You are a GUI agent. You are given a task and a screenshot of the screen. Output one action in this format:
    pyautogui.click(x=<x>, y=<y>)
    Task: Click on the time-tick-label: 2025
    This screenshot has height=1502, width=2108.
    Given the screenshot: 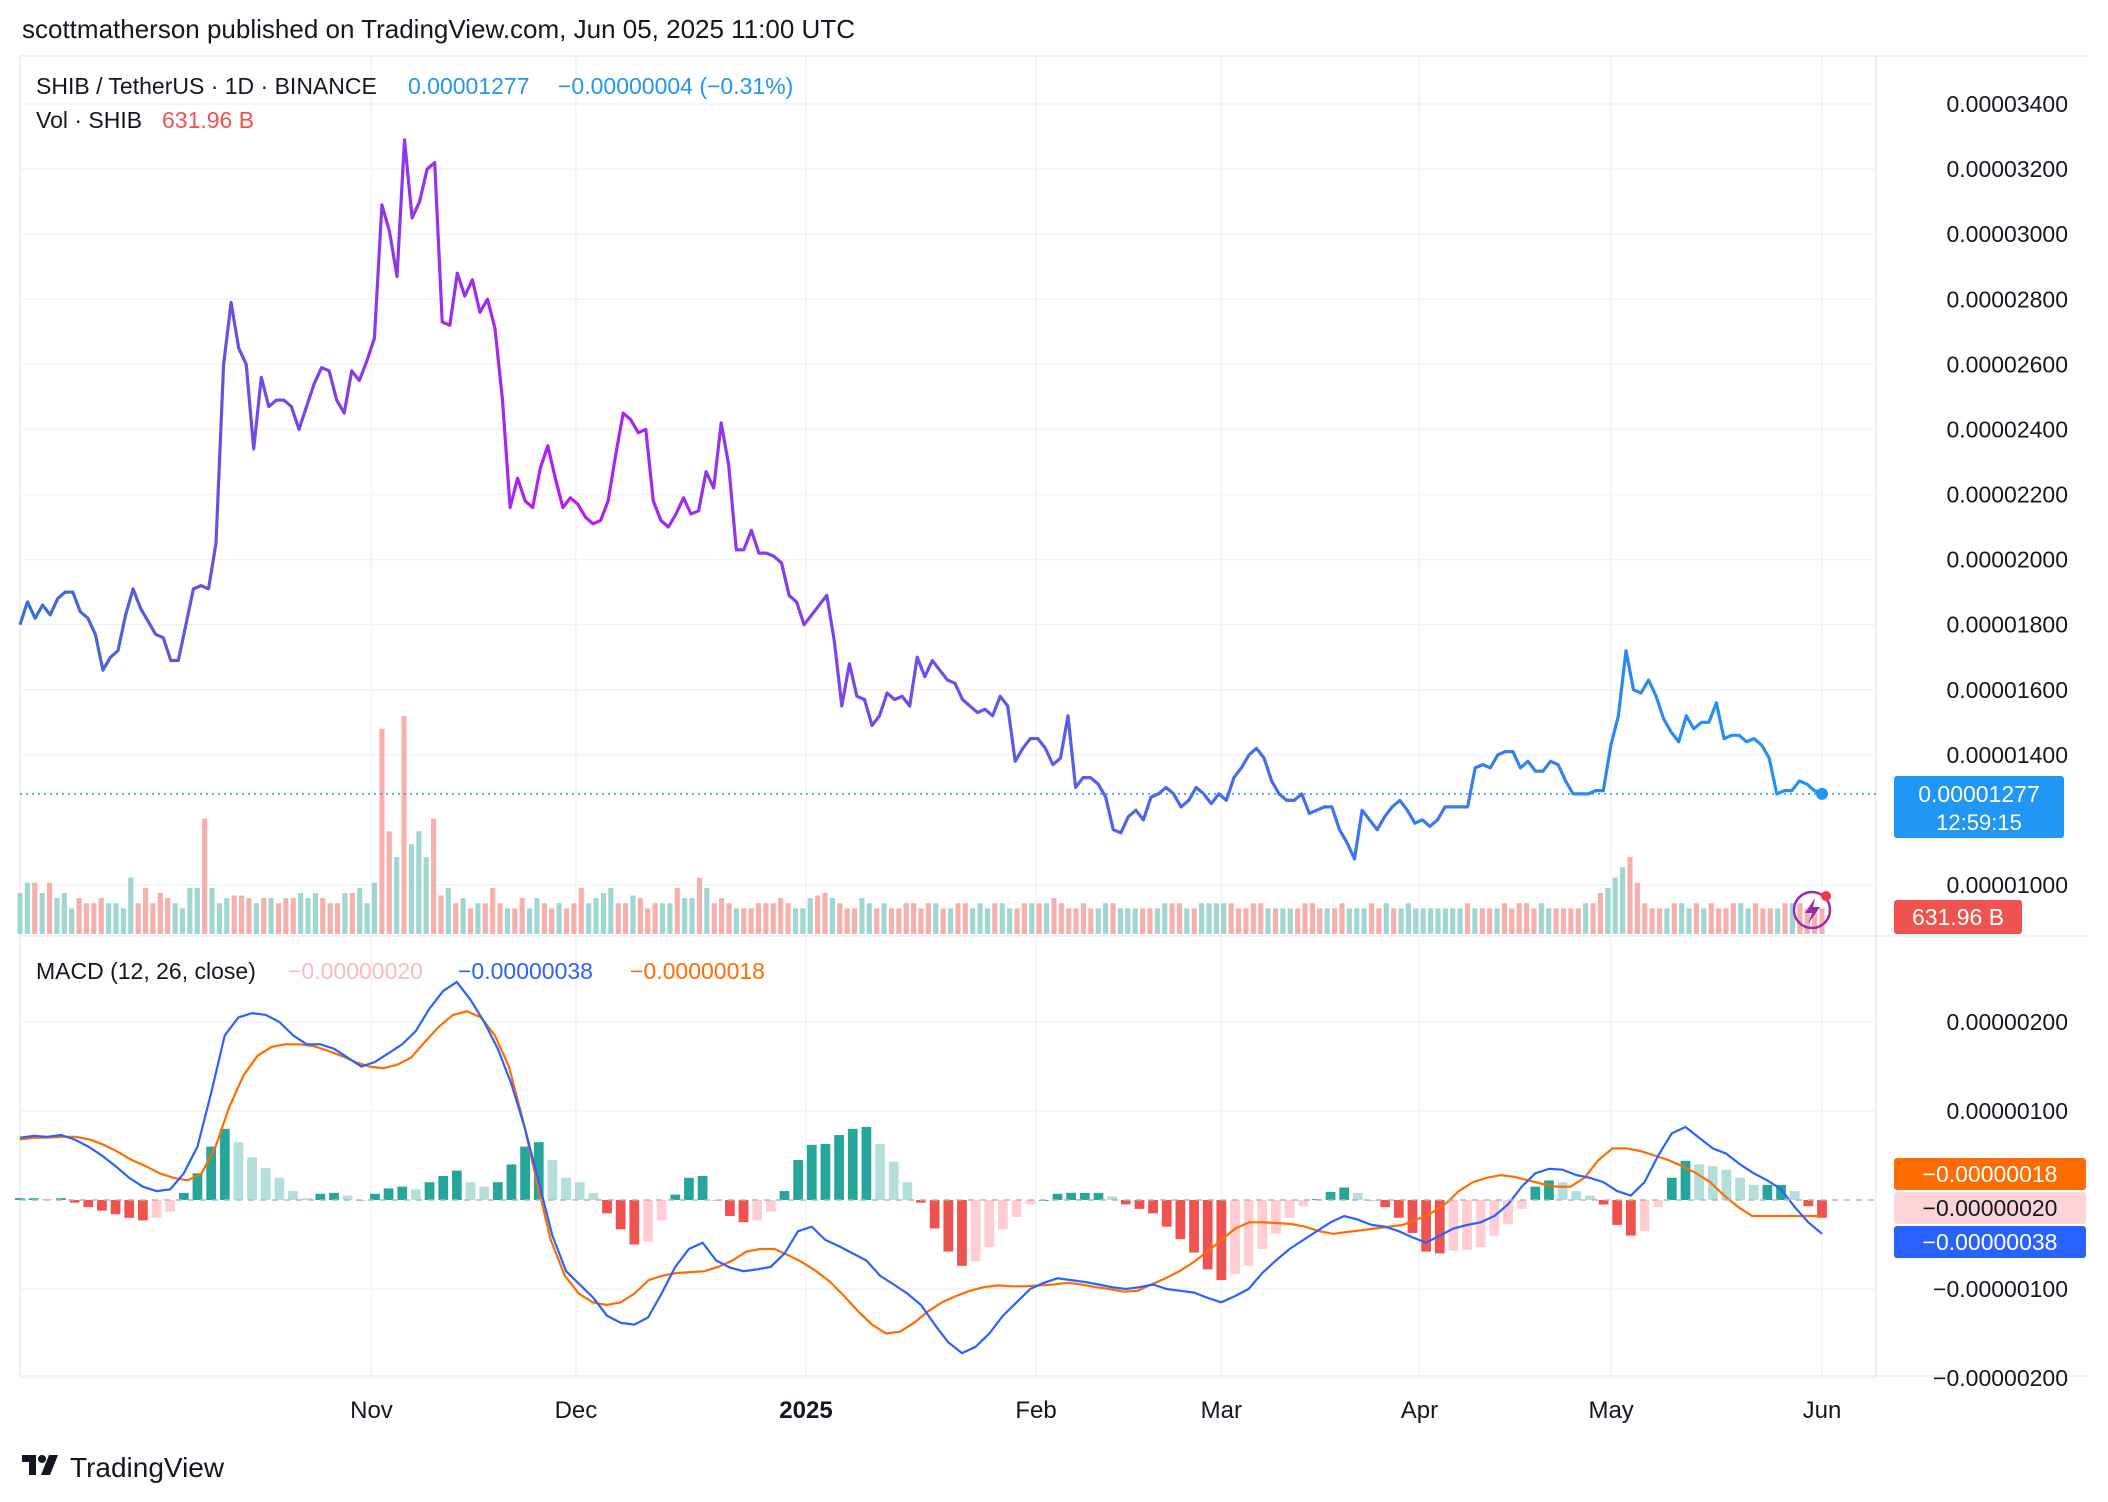 What is the action you would take?
    pyautogui.click(x=805, y=1410)
    